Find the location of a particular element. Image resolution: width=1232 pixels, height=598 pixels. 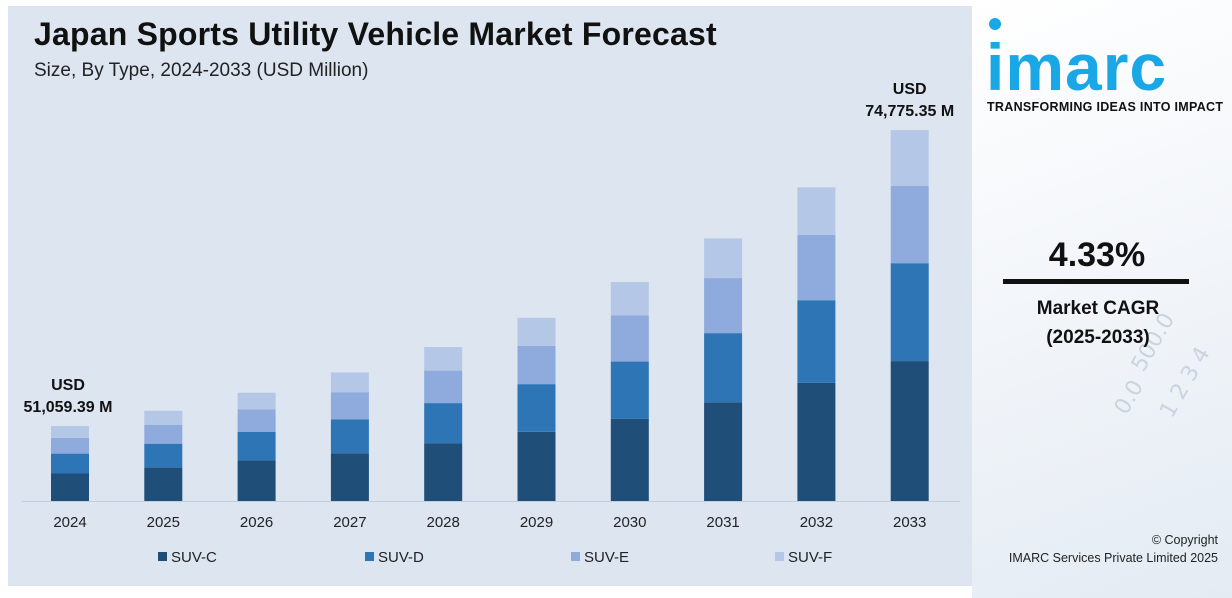

legend-label: SUV-C is located at coordinates (194, 557).